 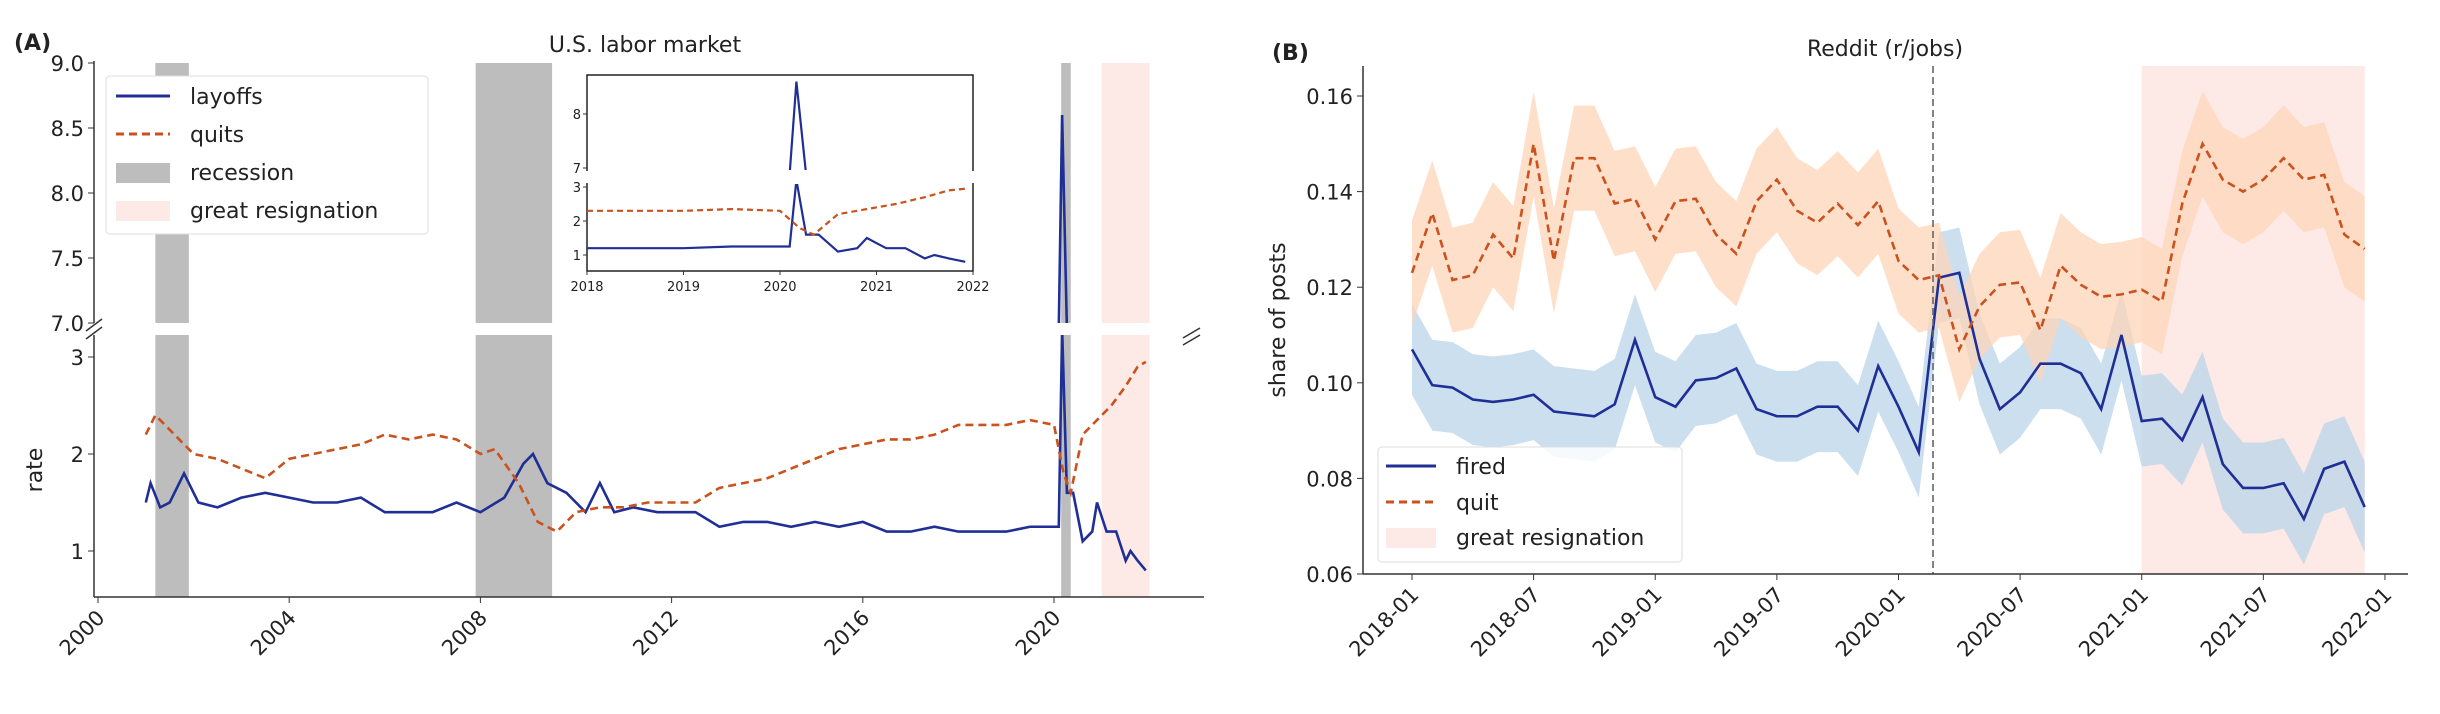 What do you see at coordinates (645, 45) in the screenshot?
I see `panel-a-title: U.S. labor market` at bounding box center [645, 45].